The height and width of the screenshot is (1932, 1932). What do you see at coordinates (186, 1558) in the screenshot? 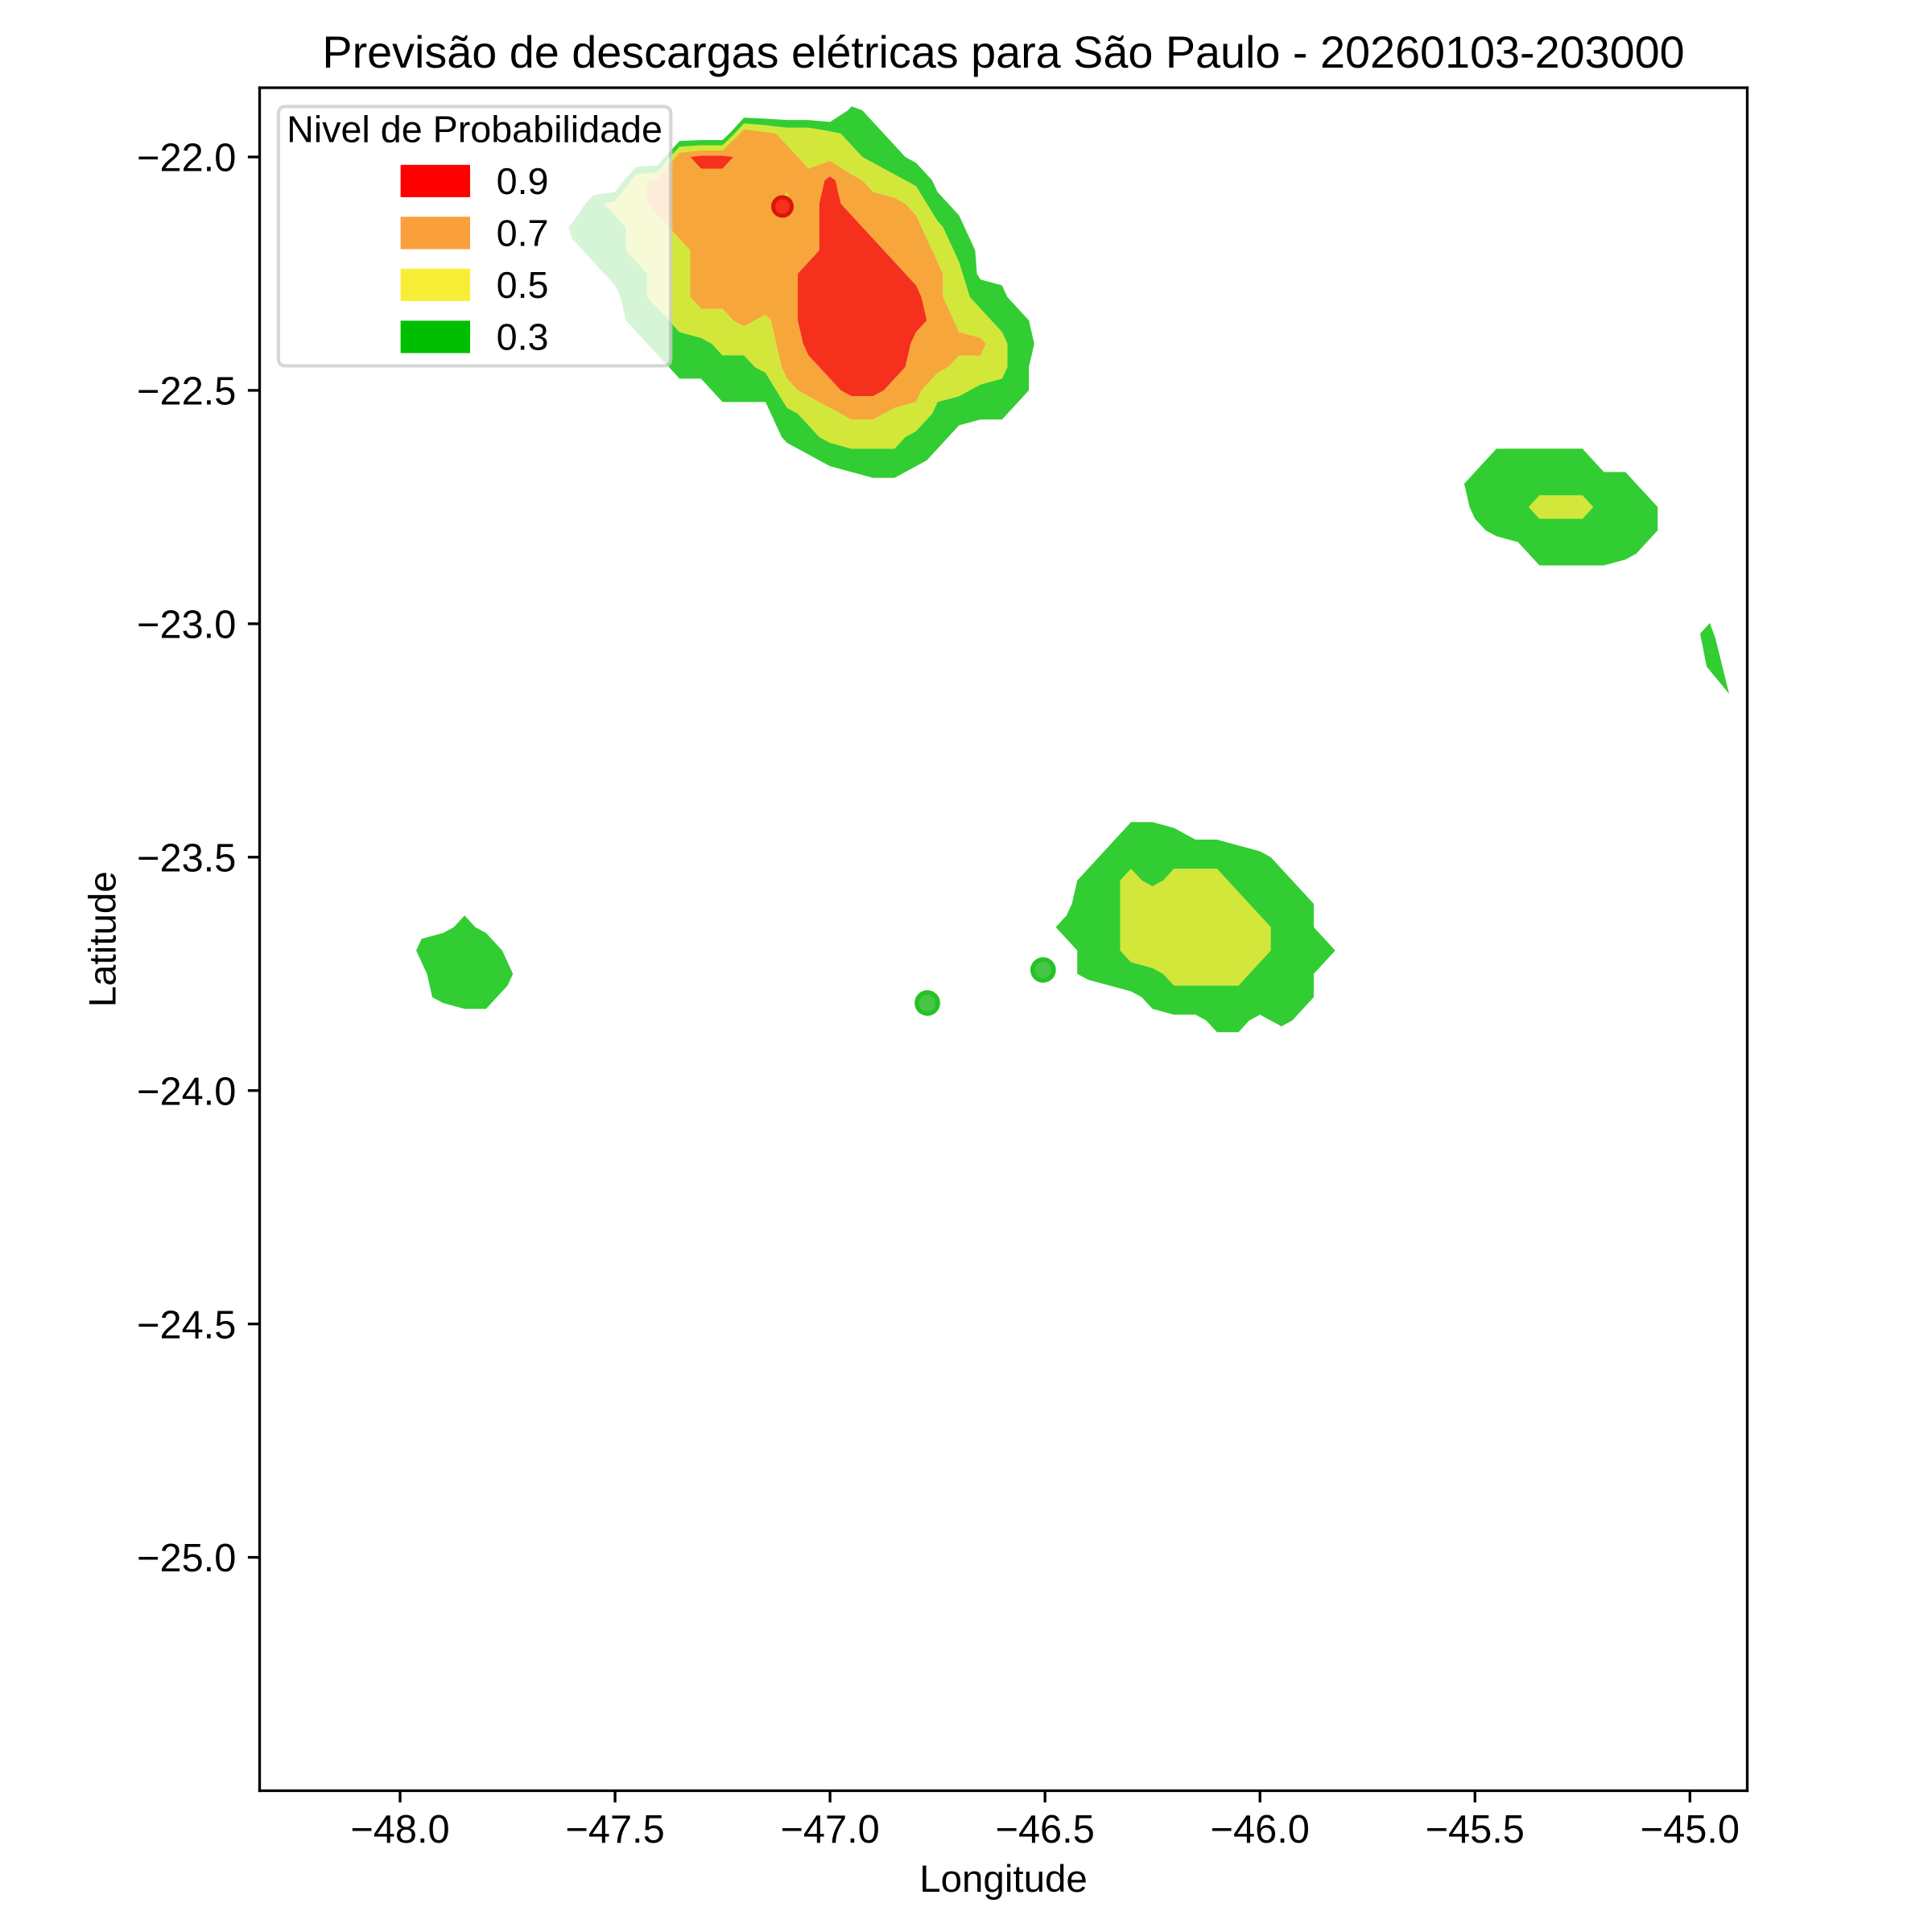
I see `svg-text: −25.0` at bounding box center [186, 1558].